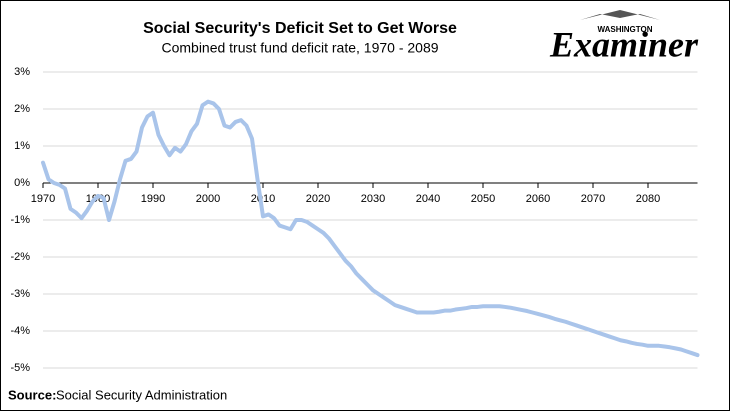  What do you see at coordinates (428, 199) in the screenshot?
I see `x-tick-label: 2040` at bounding box center [428, 199].